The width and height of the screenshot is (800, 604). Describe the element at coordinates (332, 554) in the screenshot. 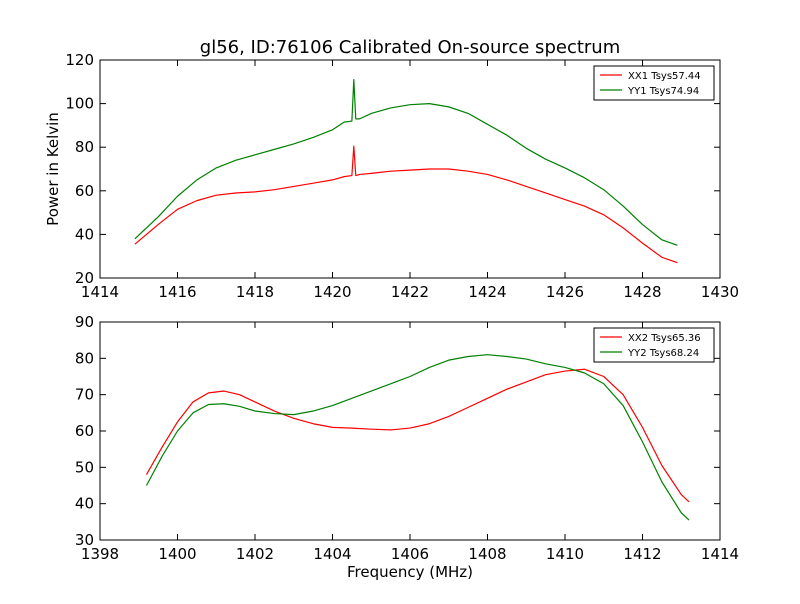

I see `x-tick-label: 1404` at that location.